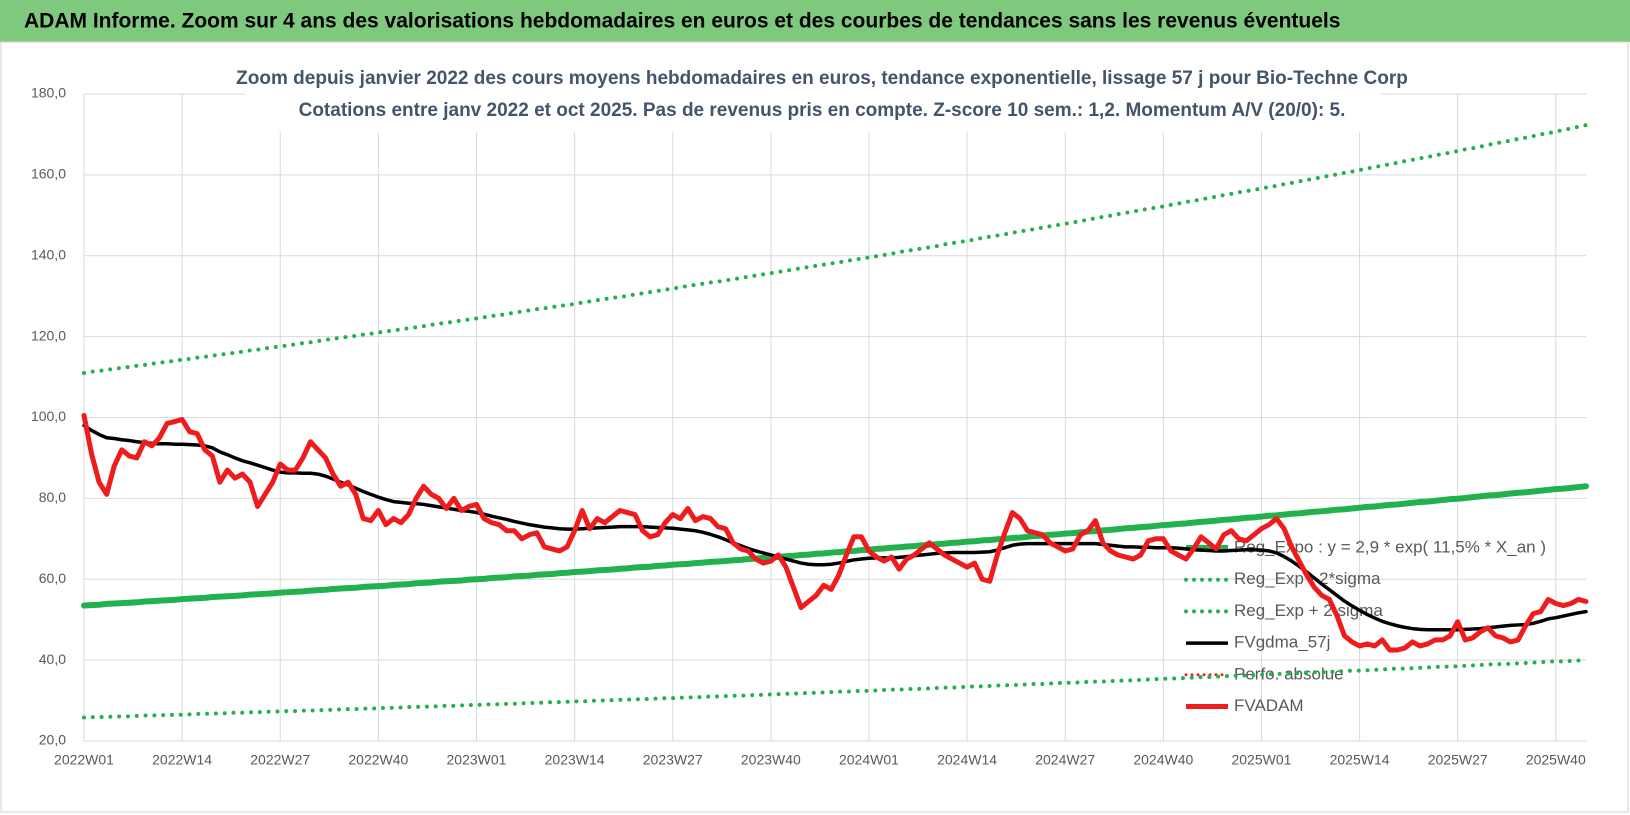 Image resolution: width=1630 pixels, height=815 pixels. I want to click on y-tick-label: 40,0, so click(52, 659).